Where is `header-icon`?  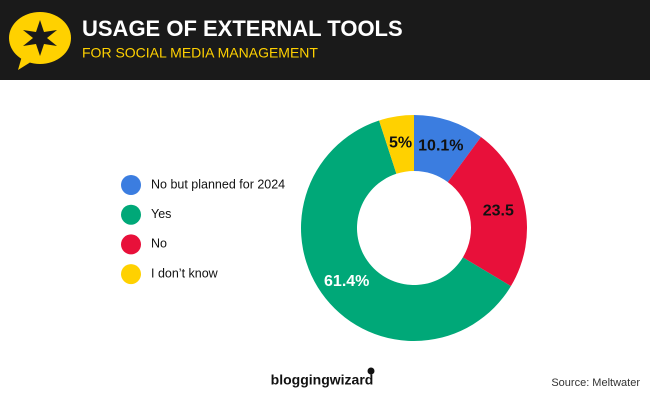 header-icon is located at coordinates (40, 41).